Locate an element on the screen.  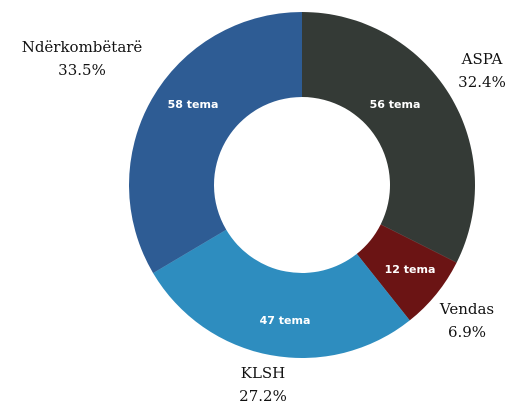
percent-label: 32.4% is located at coordinates (482, 82).